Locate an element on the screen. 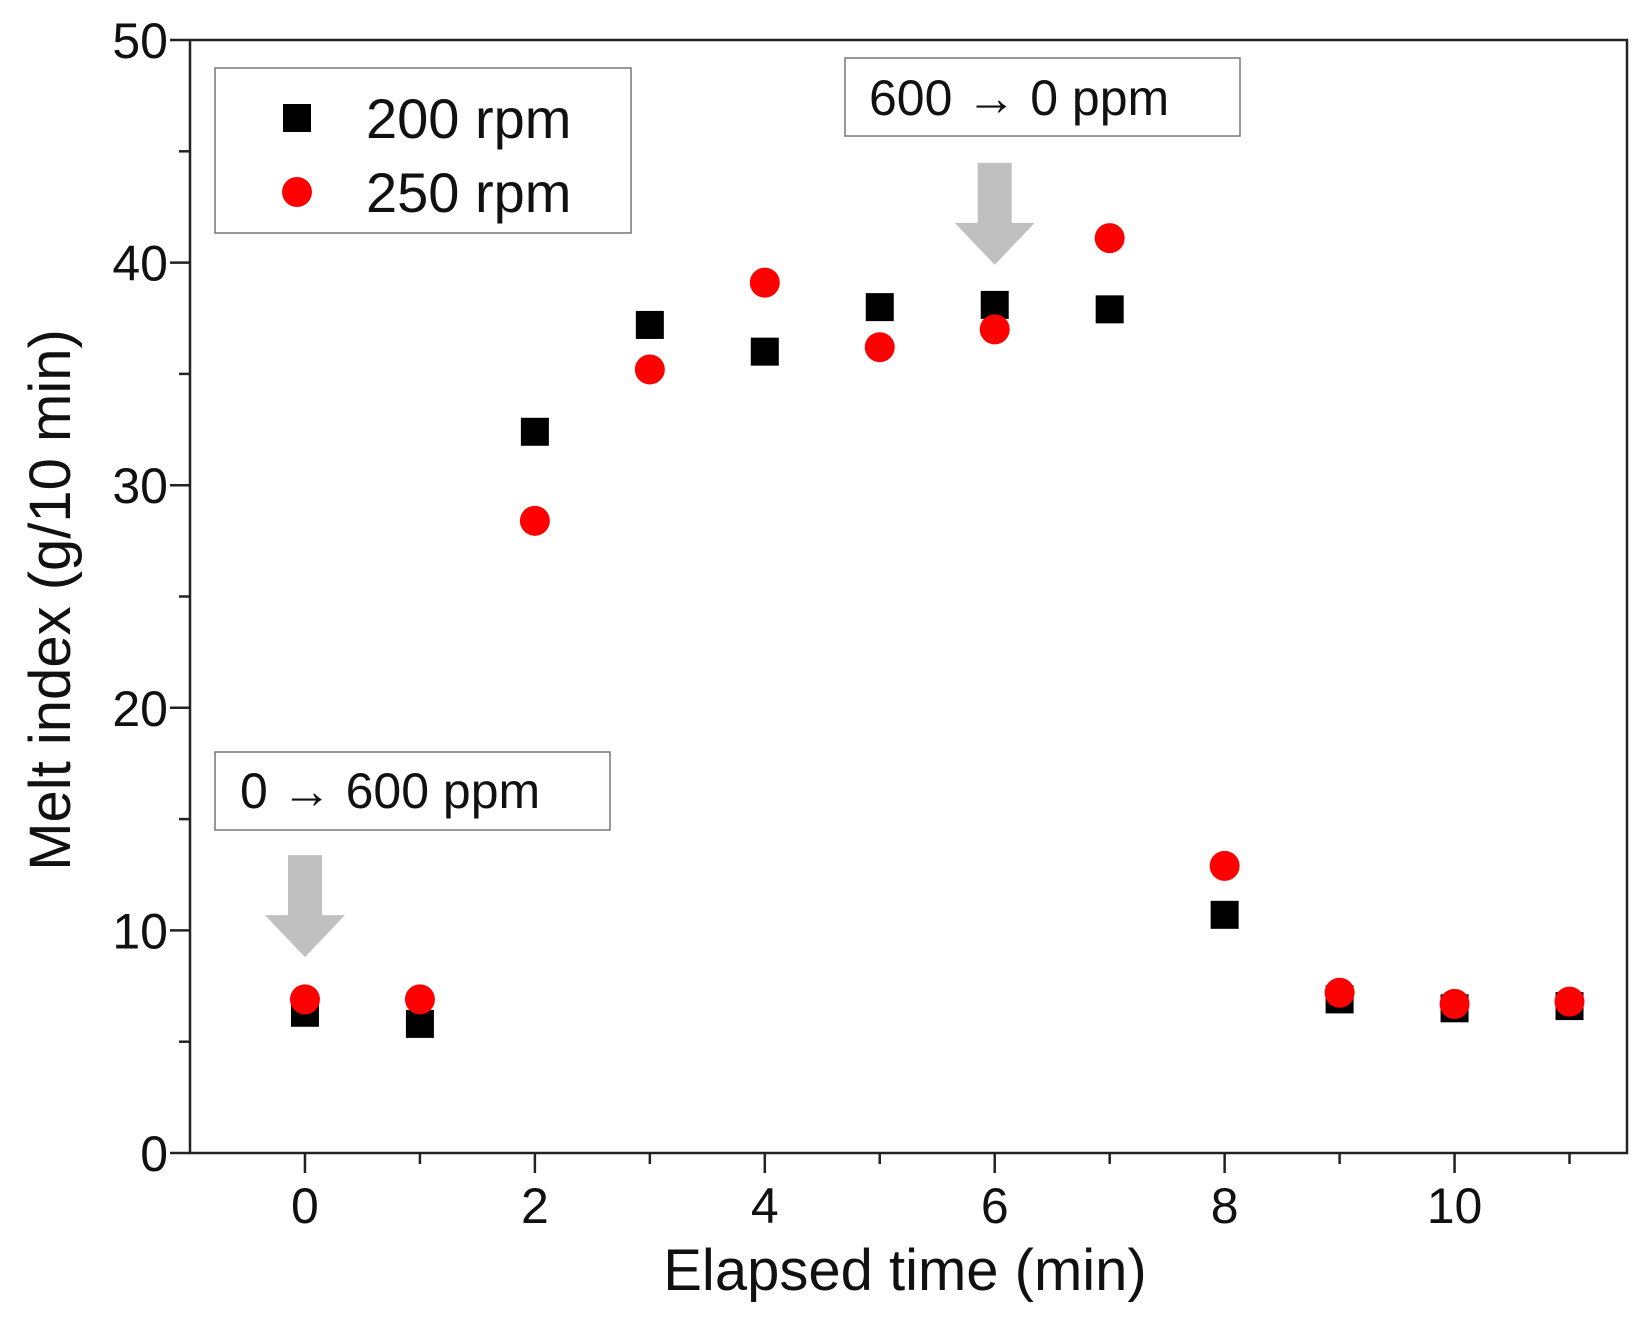  y-tick-label: 40 is located at coordinates (140, 264).